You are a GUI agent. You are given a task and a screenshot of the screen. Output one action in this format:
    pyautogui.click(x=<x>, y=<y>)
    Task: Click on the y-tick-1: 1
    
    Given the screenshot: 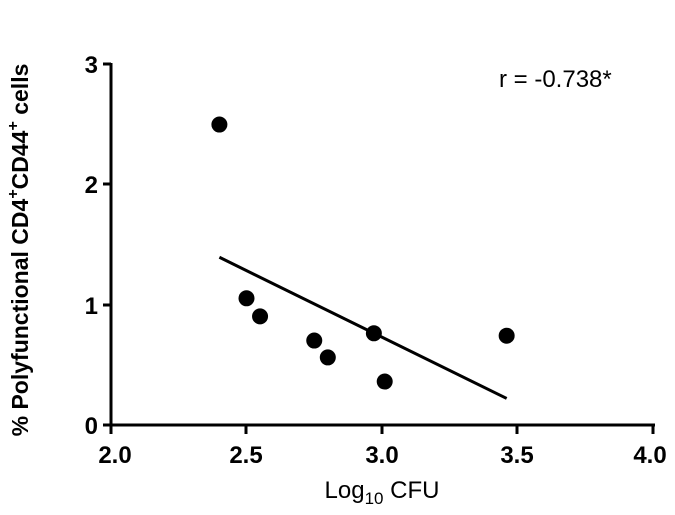 What is the action you would take?
    pyautogui.click(x=91, y=306)
    